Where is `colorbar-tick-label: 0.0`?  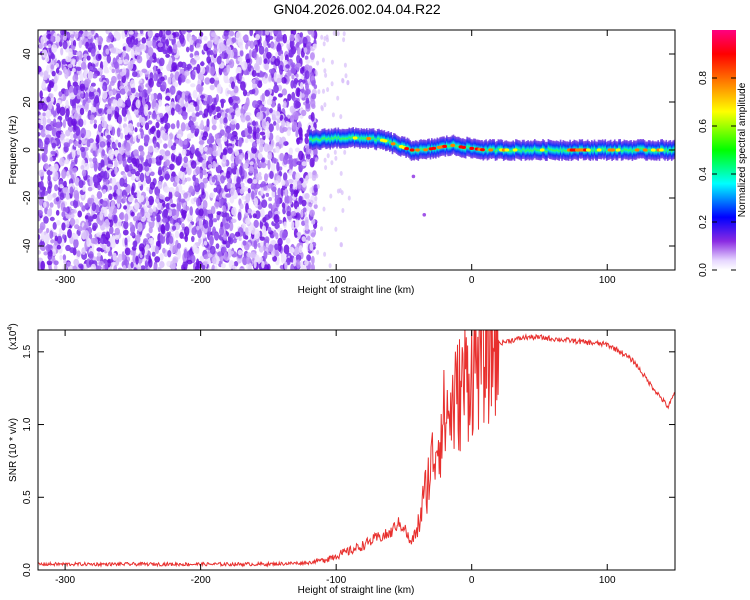
colorbar-tick-label: 0.0 is located at coordinates (703, 270).